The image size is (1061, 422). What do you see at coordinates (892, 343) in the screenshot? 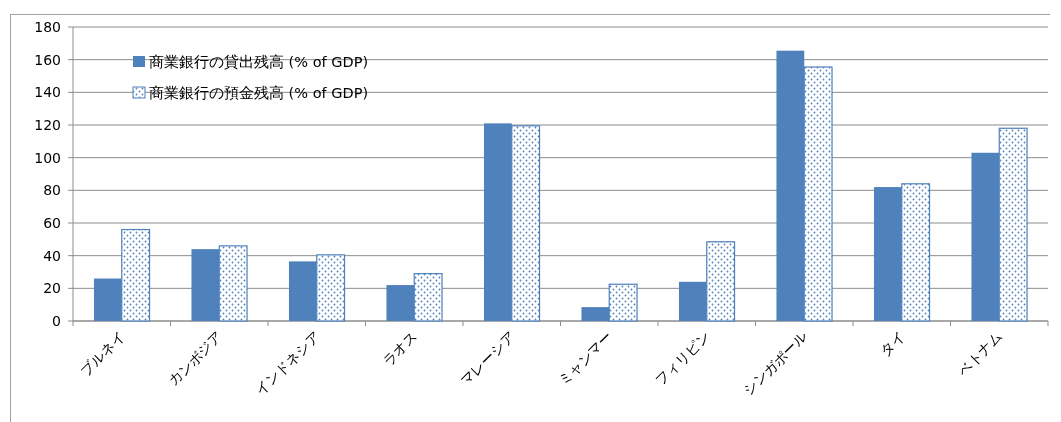
I see `x-tick-label: タイ` at bounding box center [892, 343].